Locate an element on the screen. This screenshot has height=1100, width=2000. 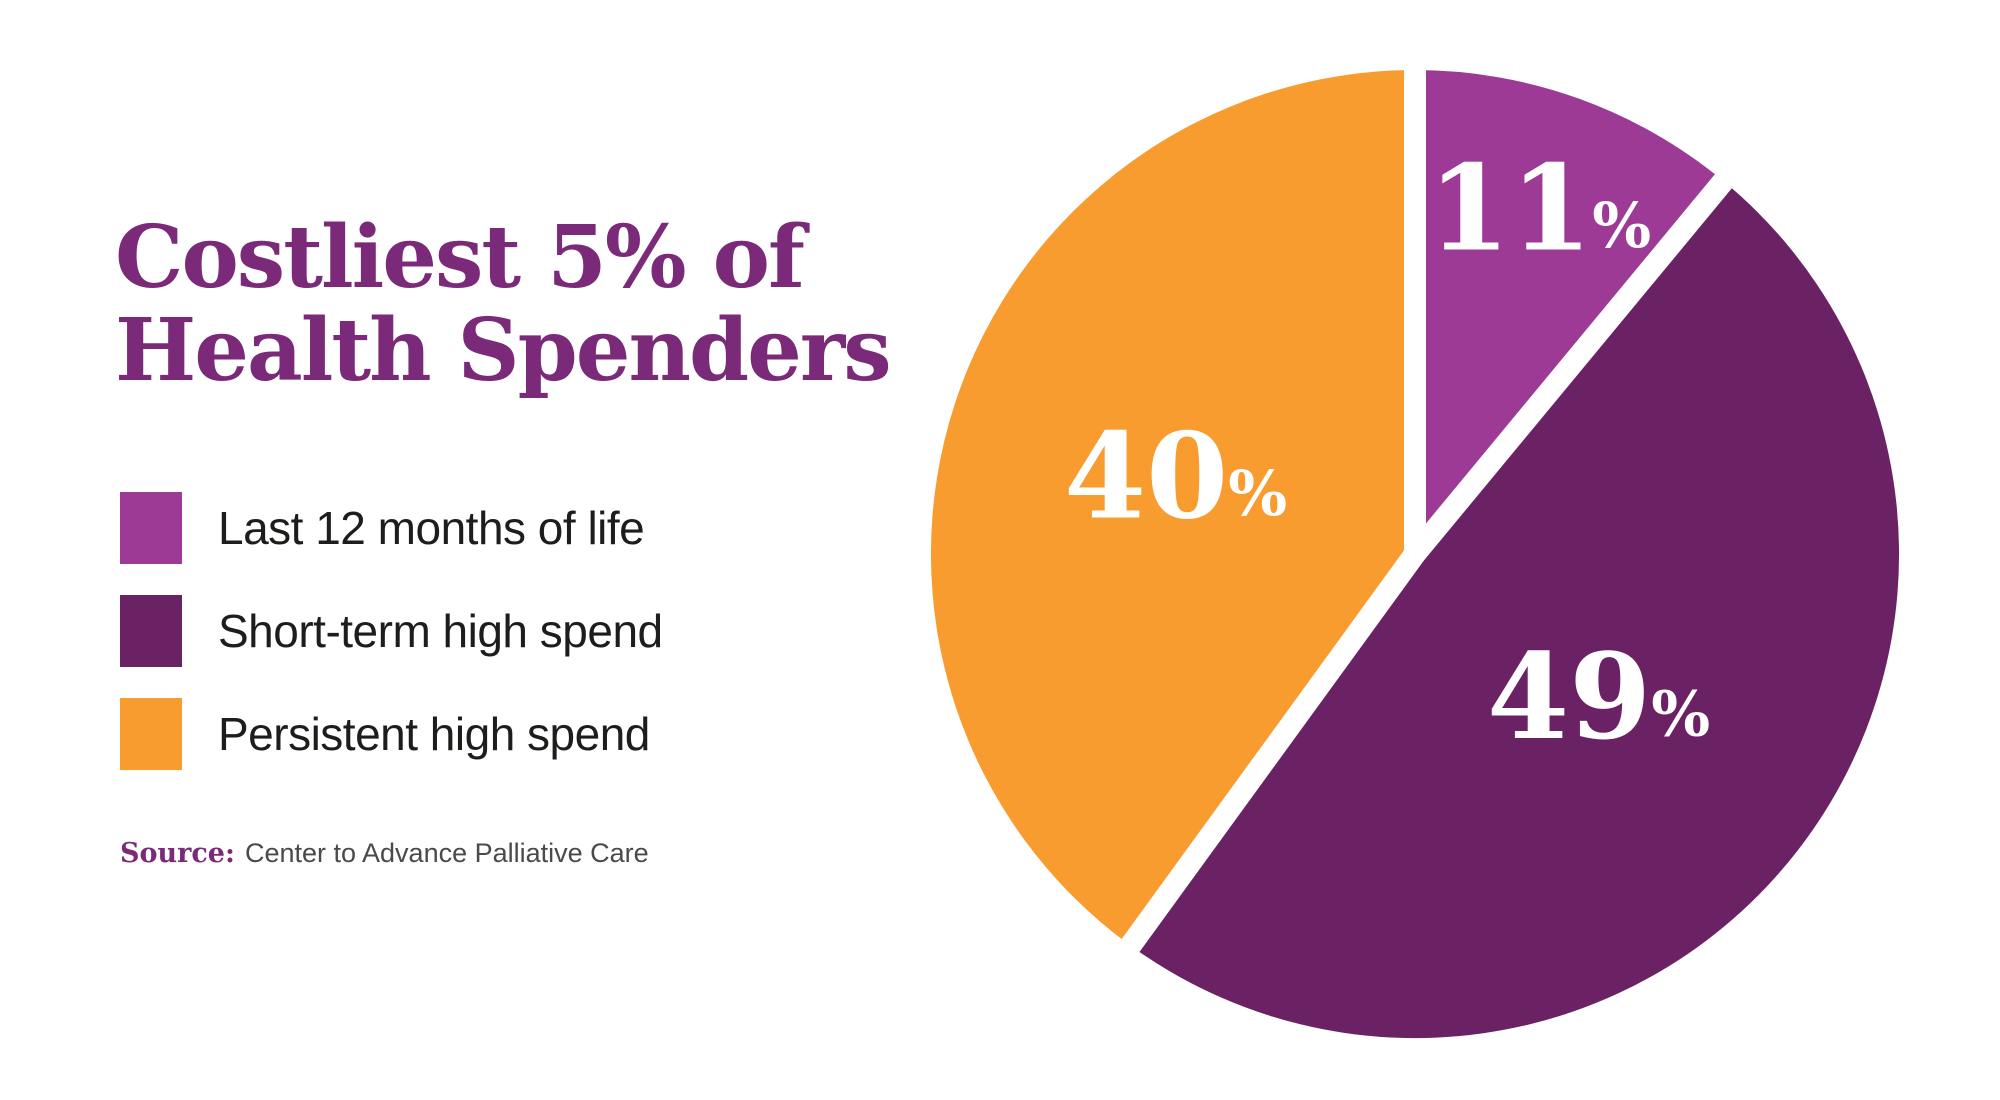
legend-swatch-magenta-icon is located at coordinates (151, 528).